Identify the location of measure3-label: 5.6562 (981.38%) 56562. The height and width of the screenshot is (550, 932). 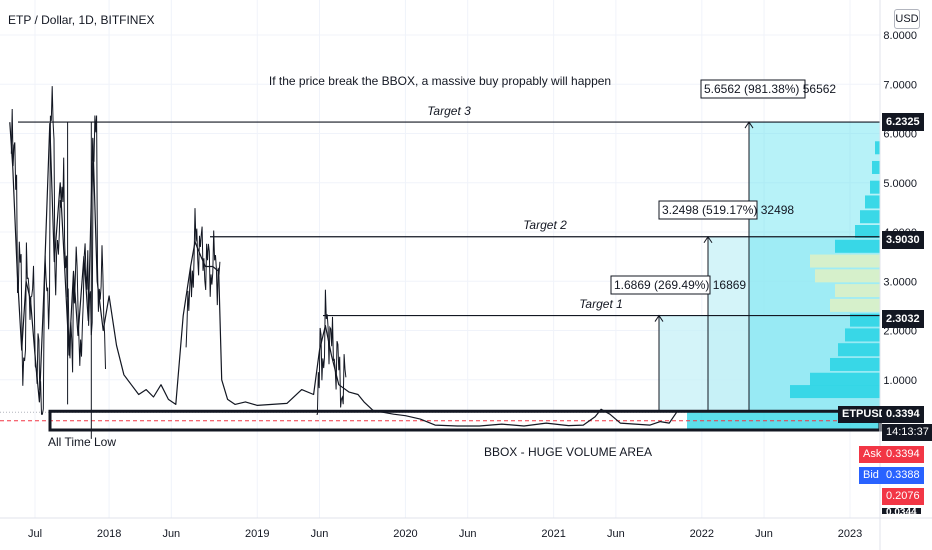
(770, 89).